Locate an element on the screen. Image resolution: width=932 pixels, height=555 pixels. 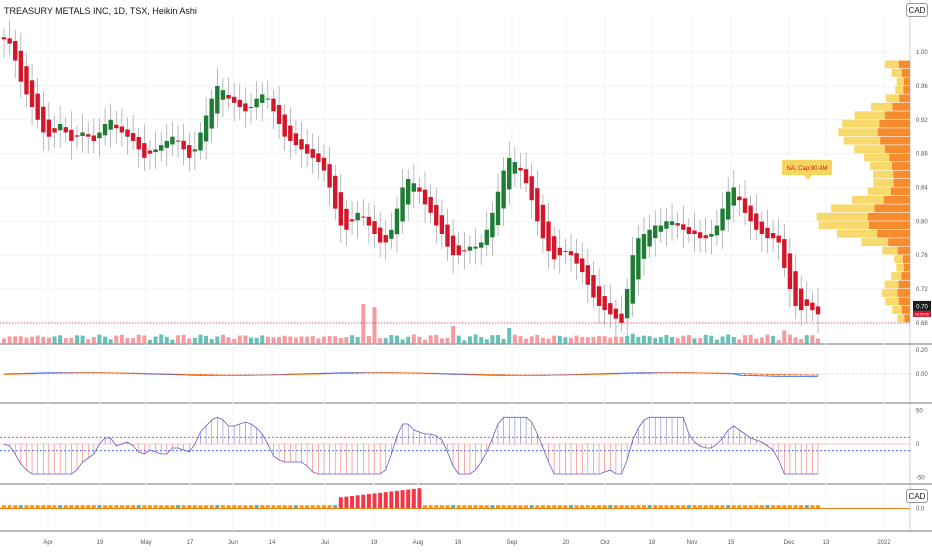
currency-badge-lower: CAD is located at coordinates (917, 496).